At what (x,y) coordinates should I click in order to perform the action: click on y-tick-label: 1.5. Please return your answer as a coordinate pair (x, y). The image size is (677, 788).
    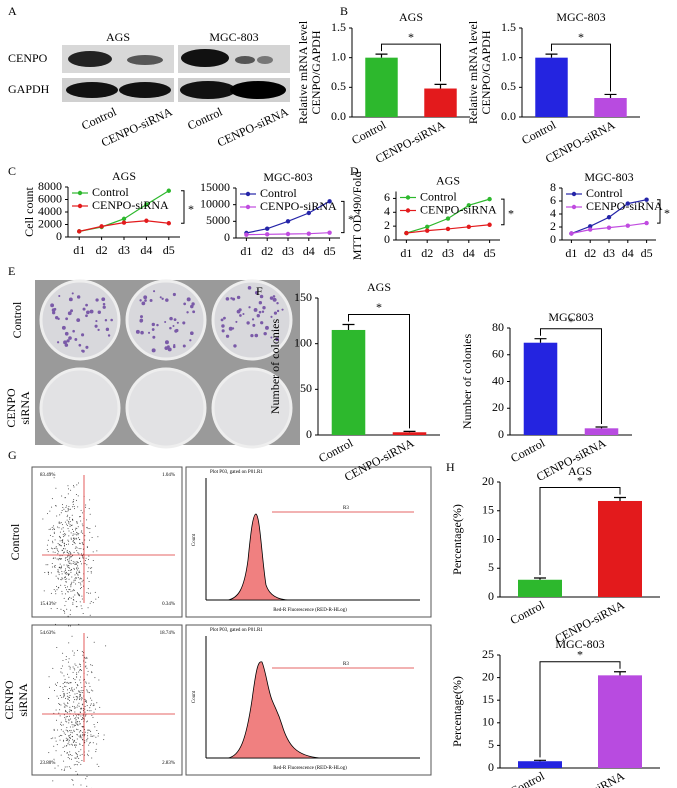
    Looking at the image, I should click on (508, 27).